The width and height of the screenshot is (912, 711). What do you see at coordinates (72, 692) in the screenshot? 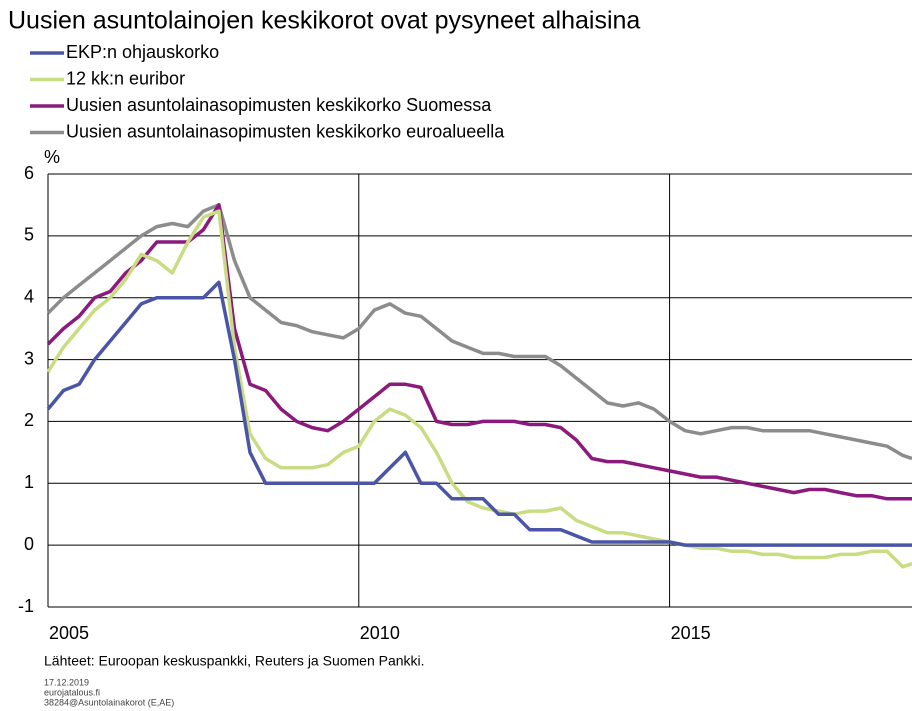
I see `note: eurojatalous.fi` at bounding box center [72, 692].